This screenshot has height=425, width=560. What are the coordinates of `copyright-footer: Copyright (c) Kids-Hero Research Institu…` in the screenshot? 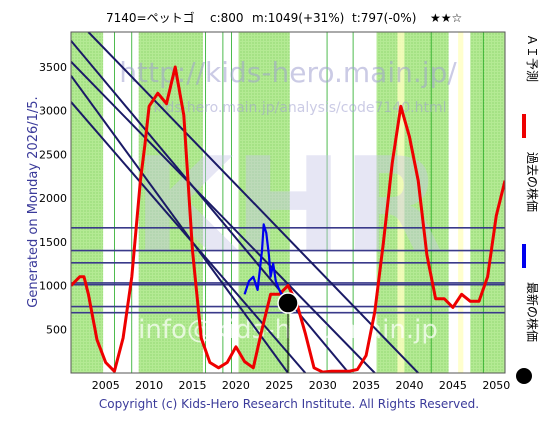 It's located at (289, 404).